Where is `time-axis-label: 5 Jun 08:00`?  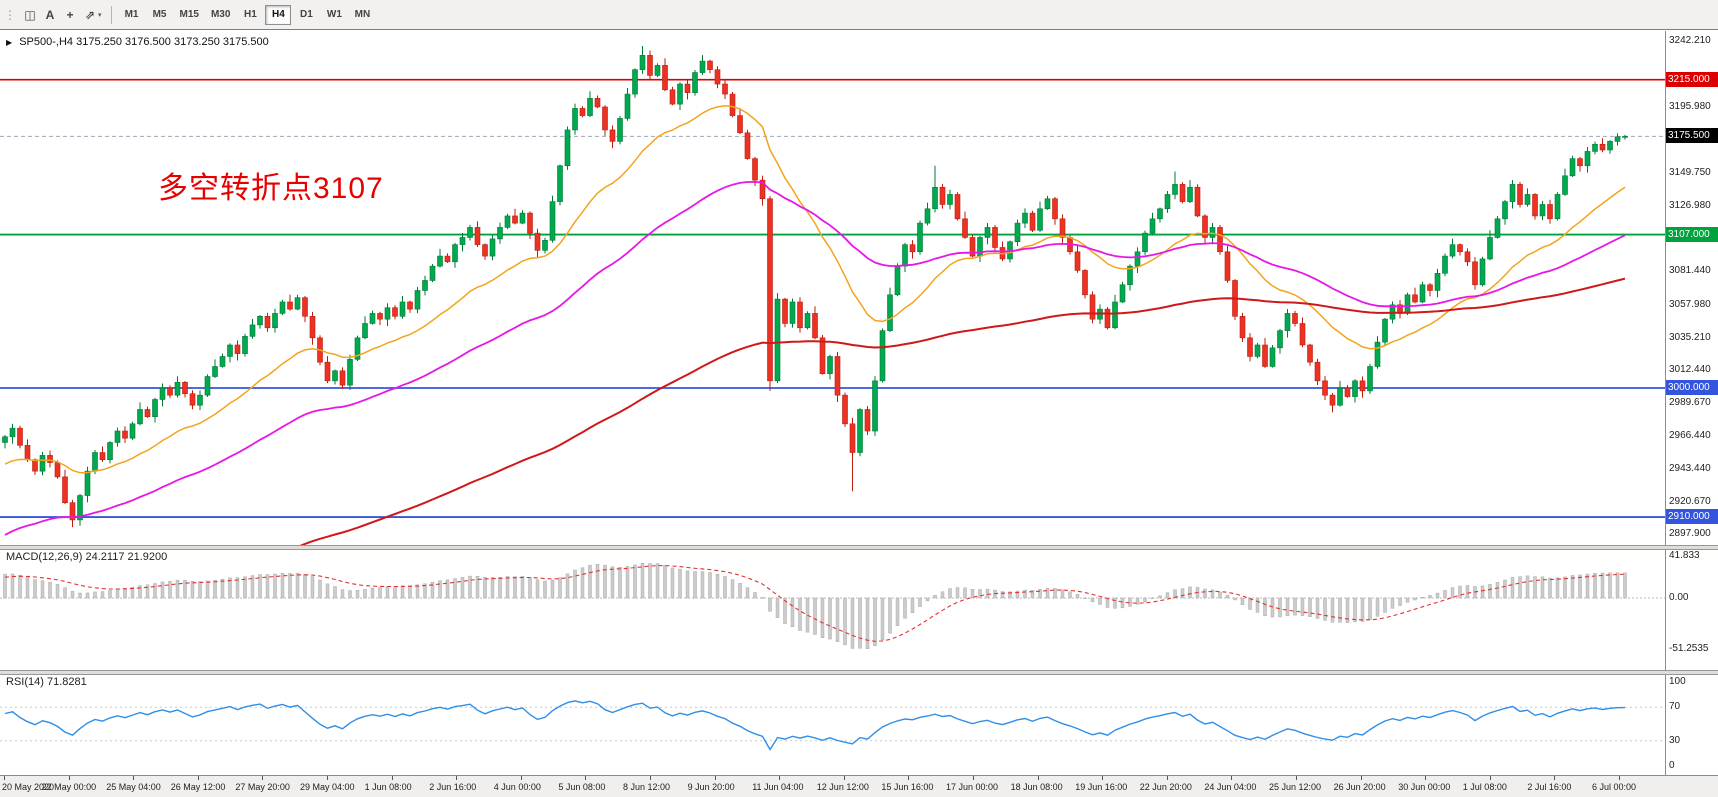 time-axis-label: 5 Jun 08:00 is located at coordinates (582, 787).